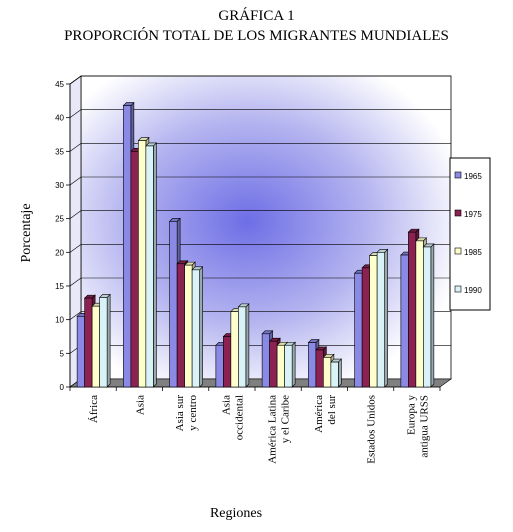 This screenshot has height=532, width=513. Describe the element at coordinates (59, 185) in the screenshot. I see `y-tick-label: 30` at that location.